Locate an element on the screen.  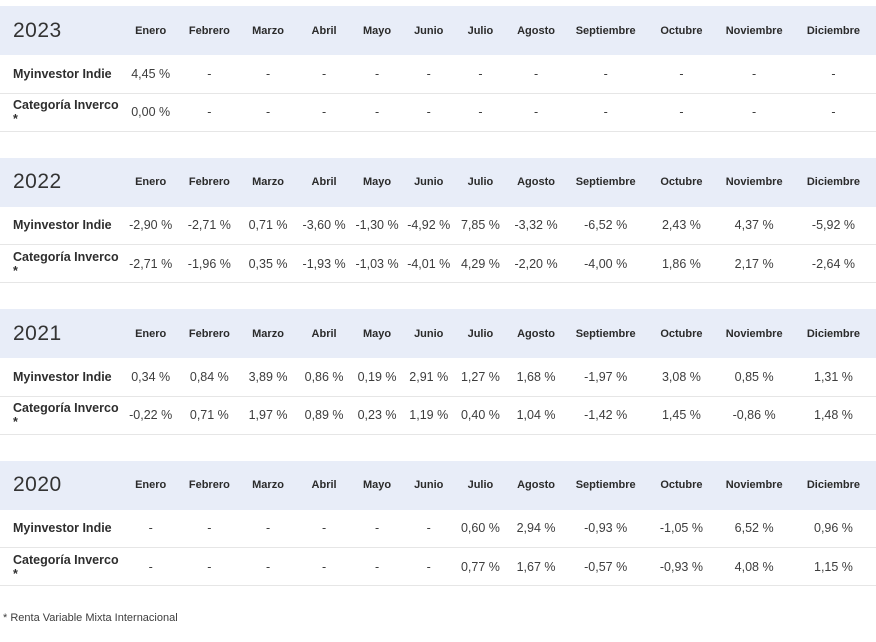
value-cell: 4,08 % is located at coordinates (754, 566).